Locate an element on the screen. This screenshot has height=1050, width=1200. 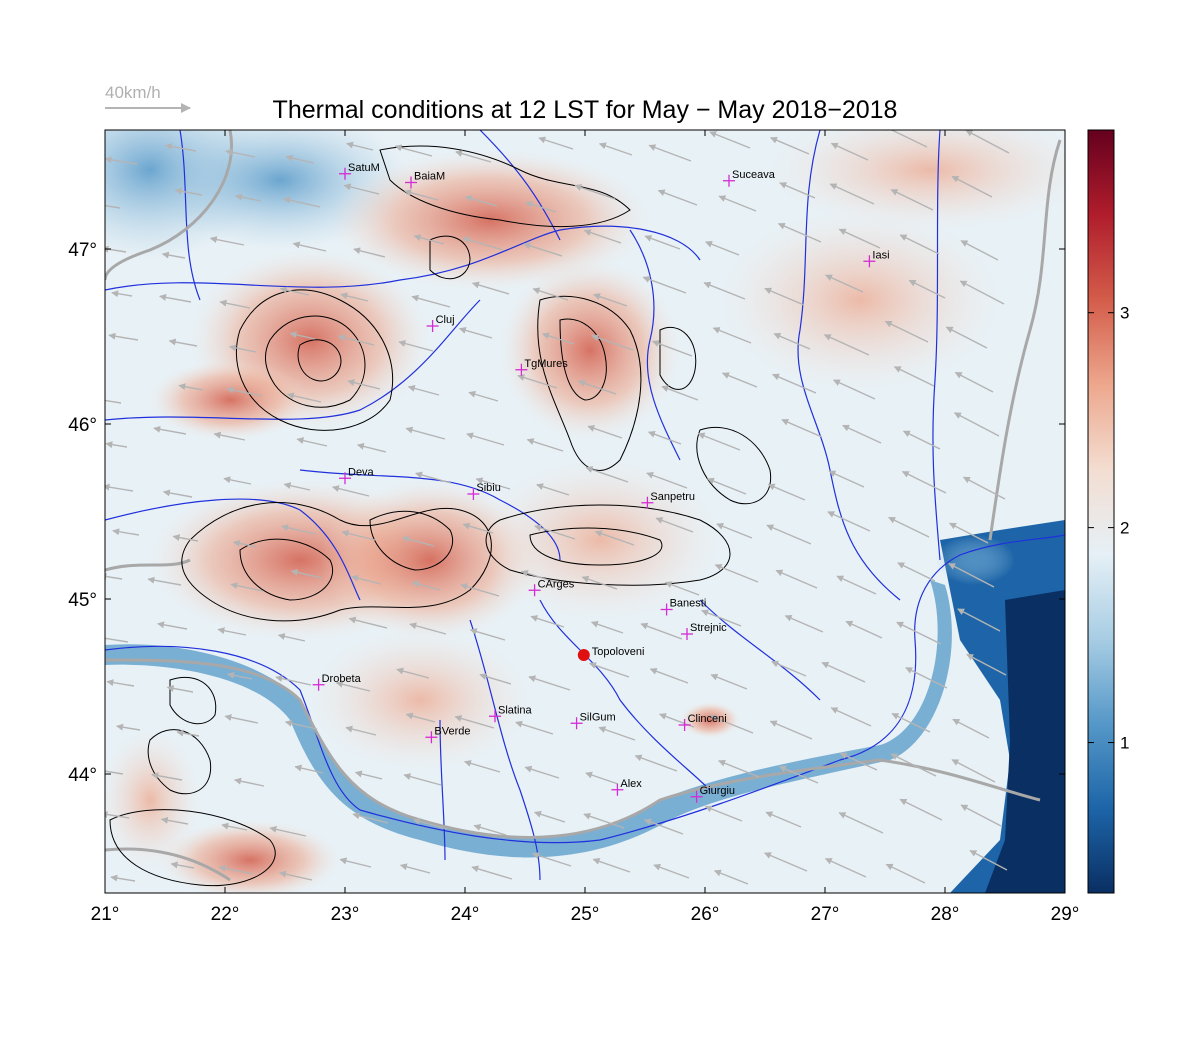
lat-tick-label: 44° is located at coordinates (82, 775).